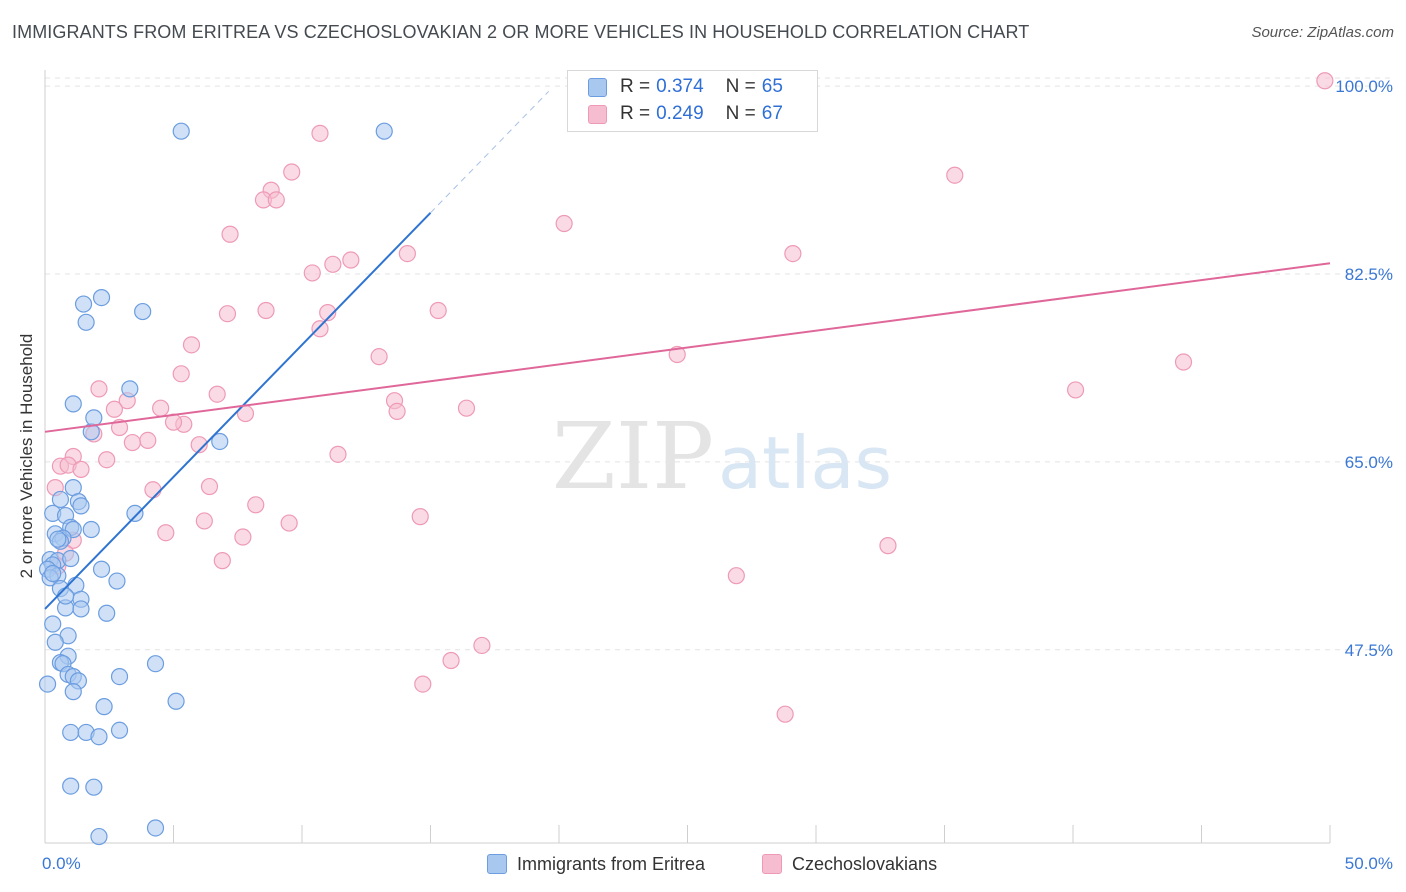 The height and width of the screenshot is (892, 1406). I want to click on watermark-zip: ZIP, so click(633, 456).